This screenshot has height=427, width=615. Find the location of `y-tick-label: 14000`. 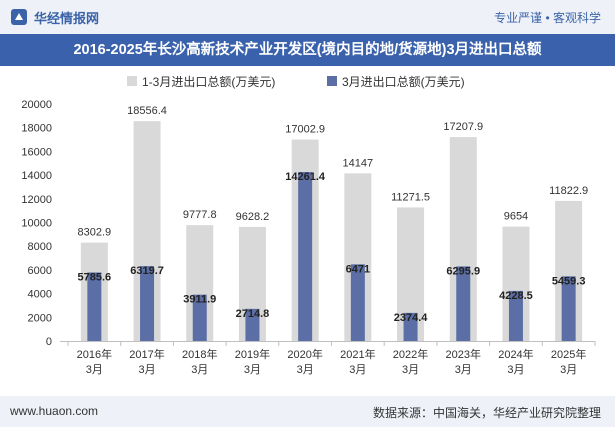

y-tick-label: 14000 is located at coordinates (36, 176).